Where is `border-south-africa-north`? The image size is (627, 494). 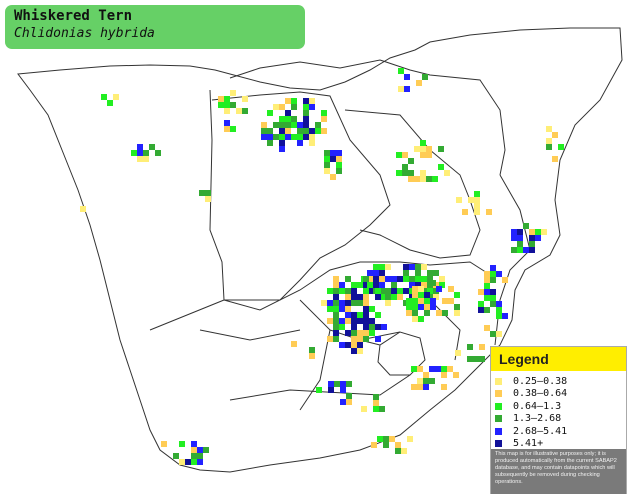 border-south-africa-north is located at coordinates (359, 286).